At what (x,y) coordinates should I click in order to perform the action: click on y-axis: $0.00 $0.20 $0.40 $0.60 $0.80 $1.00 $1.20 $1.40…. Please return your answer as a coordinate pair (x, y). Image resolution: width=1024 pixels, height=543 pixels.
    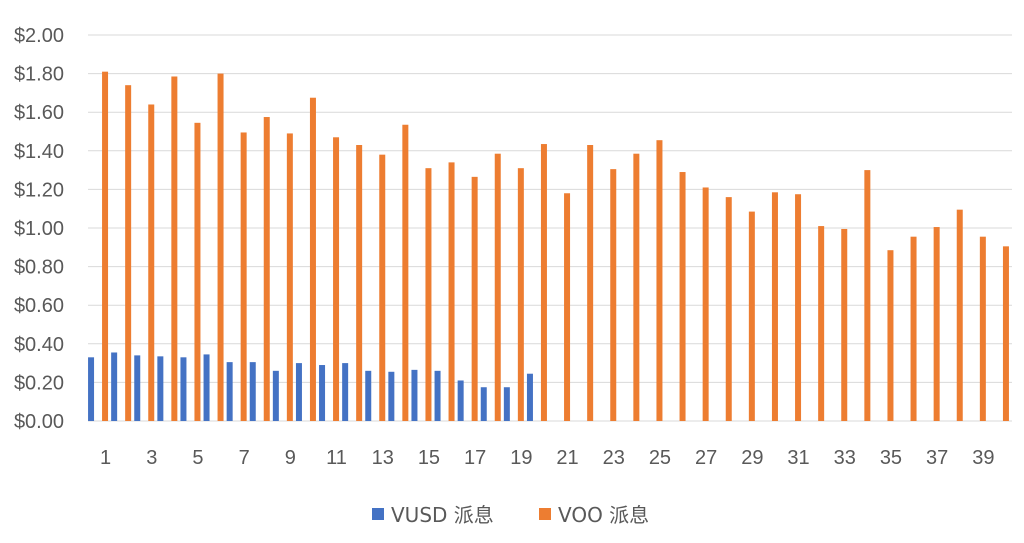
    Looking at the image, I should click on (39, 229).